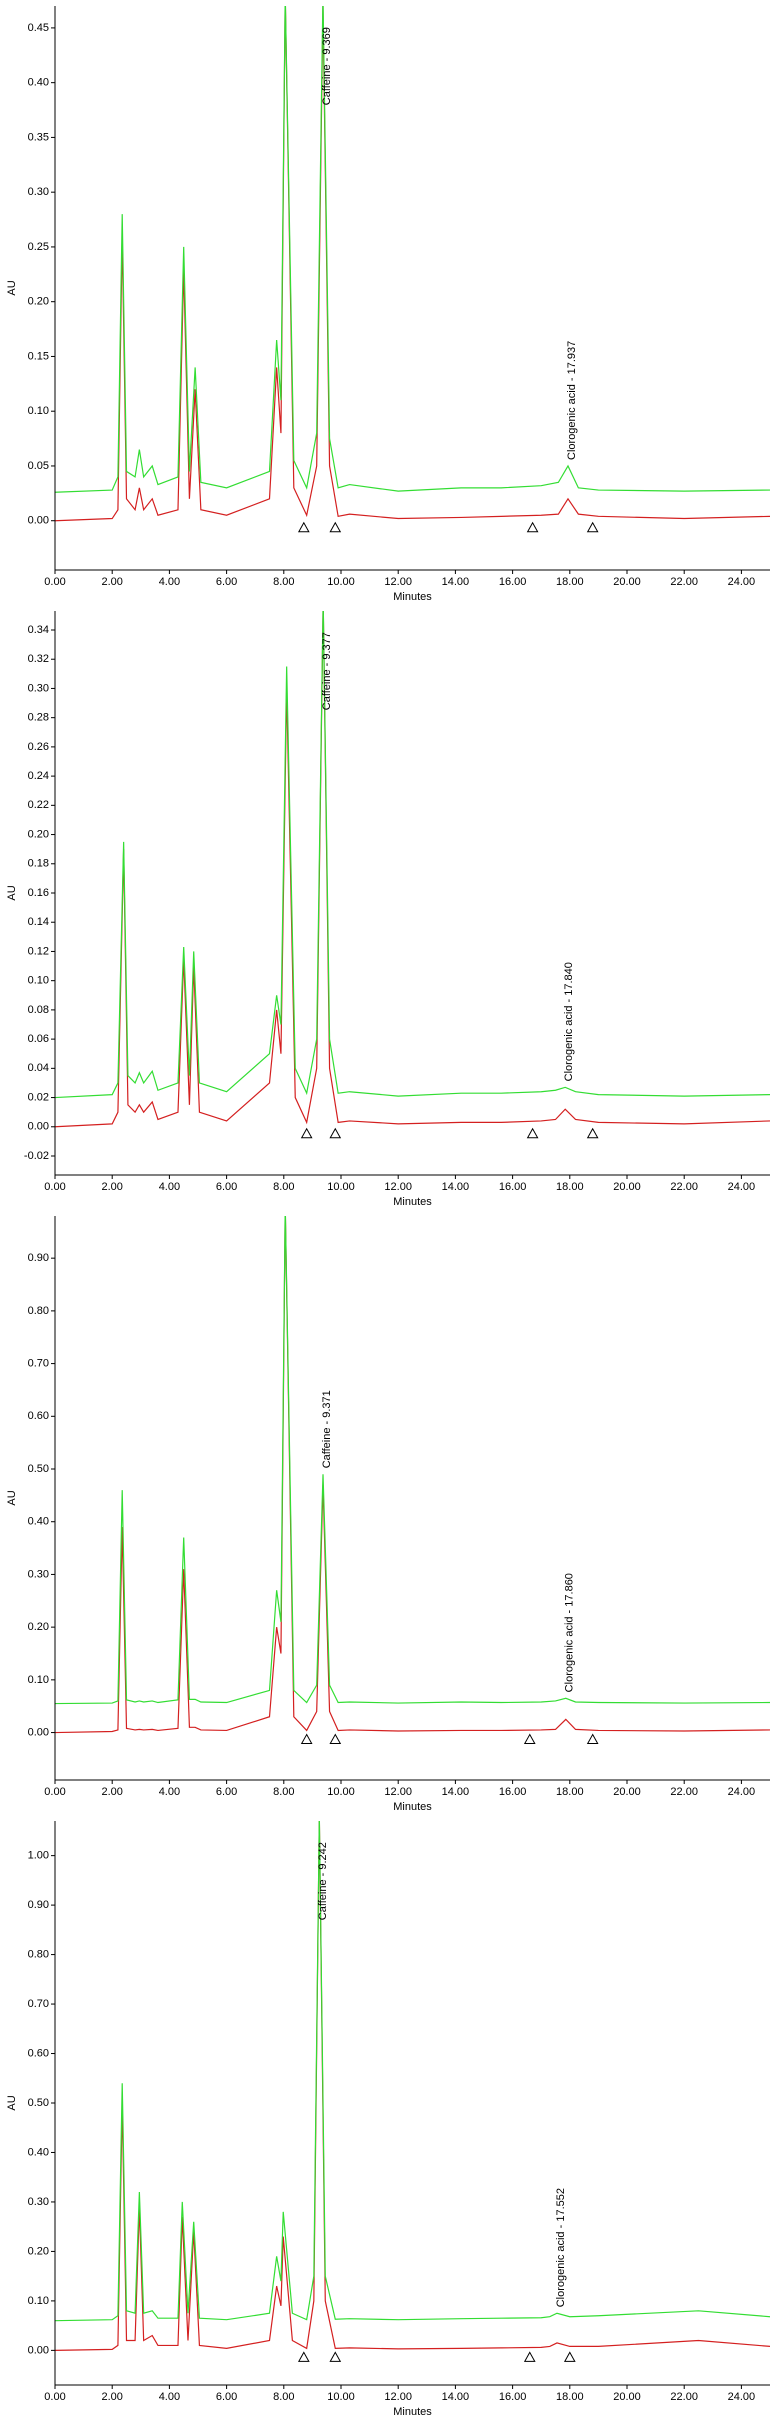  What do you see at coordinates (38, 1097) in the screenshot?
I see `y-tick-label: 0.02` at bounding box center [38, 1097].